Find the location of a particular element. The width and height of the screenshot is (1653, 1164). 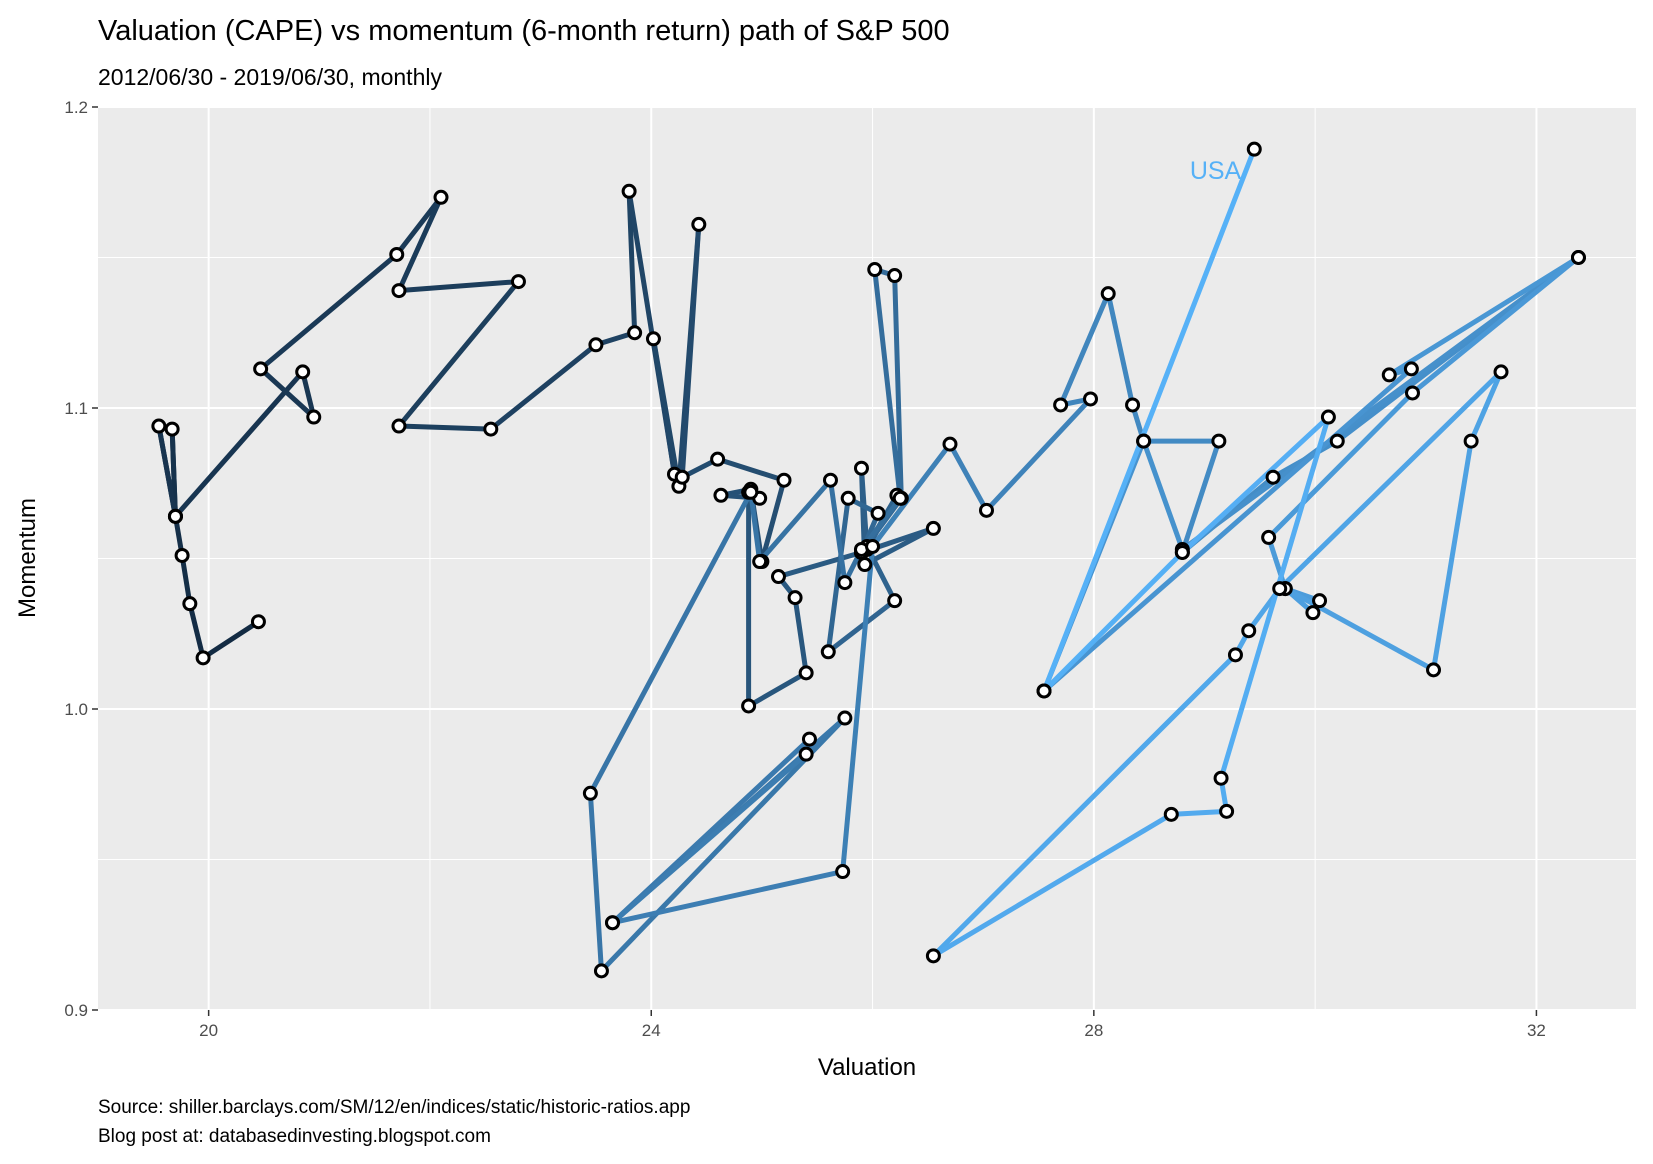

usa-label: USA is located at coordinates (1216, 171).